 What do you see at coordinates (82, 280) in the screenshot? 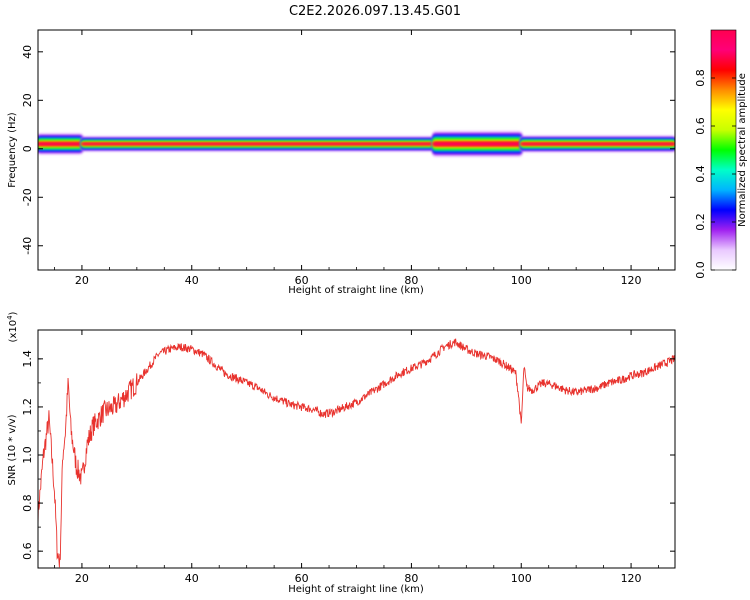
I see `spectrogram-xtick-label: 20` at bounding box center [82, 280].